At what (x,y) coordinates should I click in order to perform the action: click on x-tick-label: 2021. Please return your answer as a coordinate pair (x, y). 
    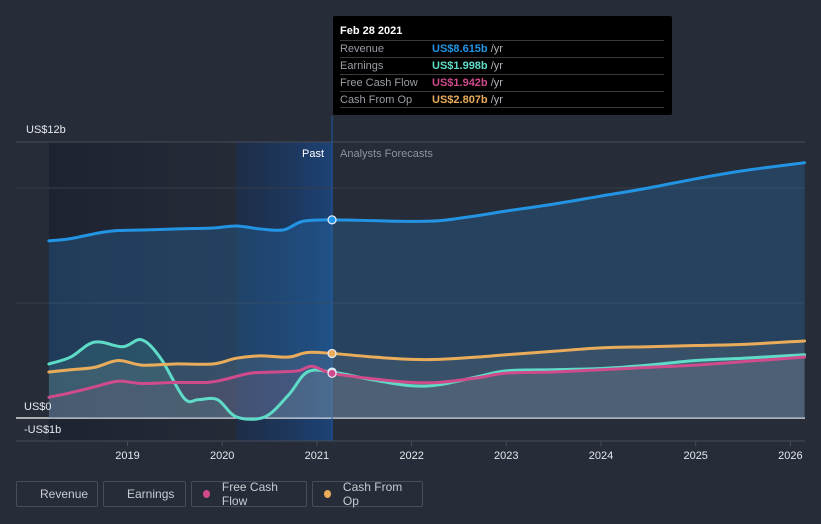
    Looking at the image, I should click on (317, 456).